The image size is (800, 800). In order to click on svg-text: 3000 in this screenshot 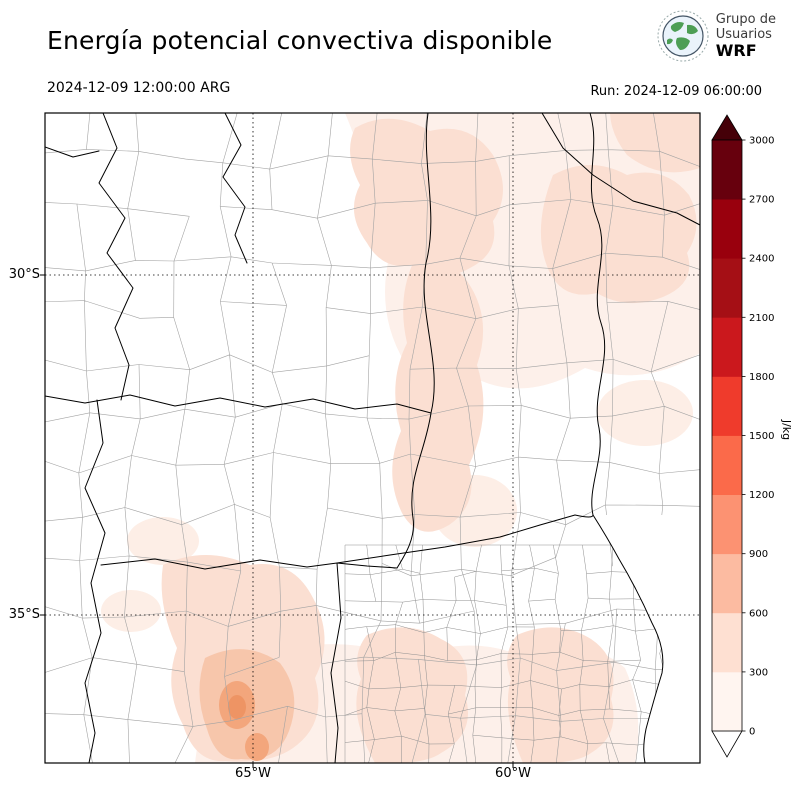, I will do `click(761, 141)`.